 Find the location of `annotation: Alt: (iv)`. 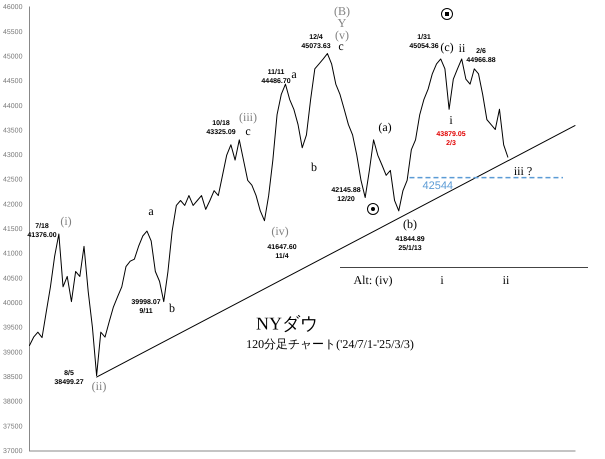

annotation: Alt: (iv) is located at coordinates (373, 280).